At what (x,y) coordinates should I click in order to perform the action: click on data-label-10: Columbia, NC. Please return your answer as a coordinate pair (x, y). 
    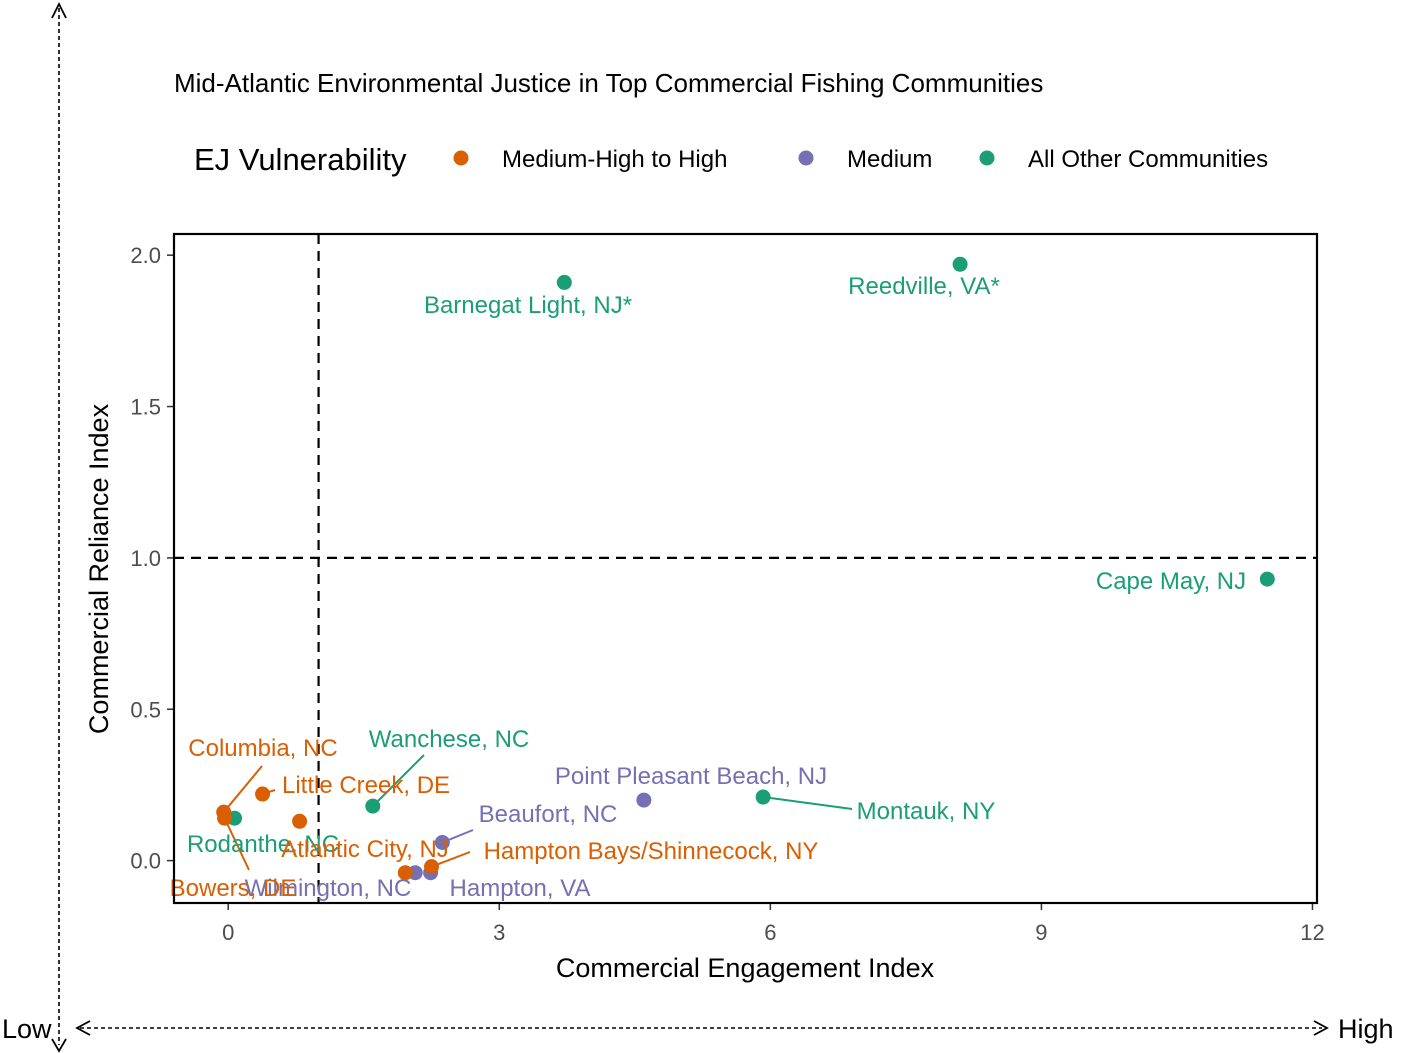
    Looking at the image, I should click on (262, 748).